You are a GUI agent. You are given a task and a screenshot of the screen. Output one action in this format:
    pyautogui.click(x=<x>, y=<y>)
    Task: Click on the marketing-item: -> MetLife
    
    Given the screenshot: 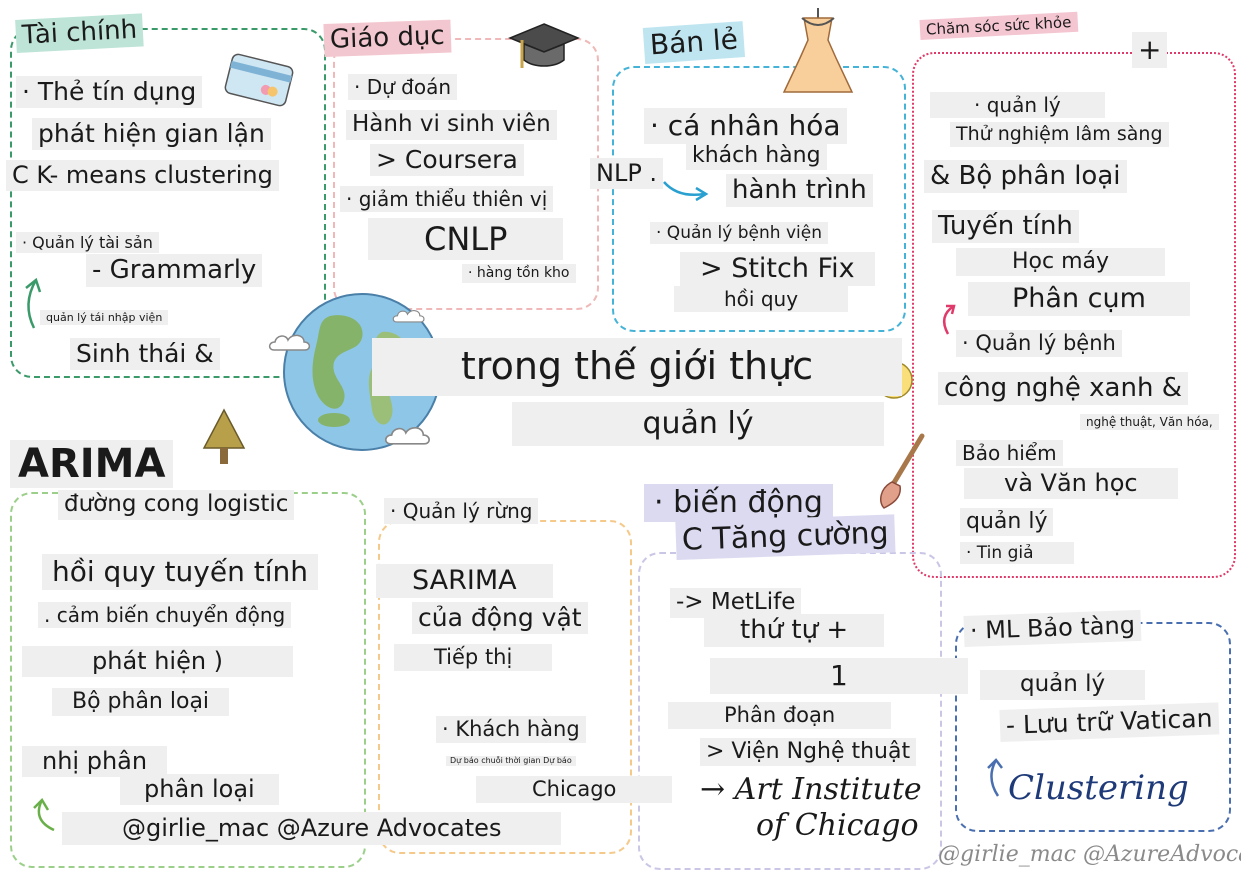 What is the action you would take?
    pyautogui.click(x=736, y=603)
    